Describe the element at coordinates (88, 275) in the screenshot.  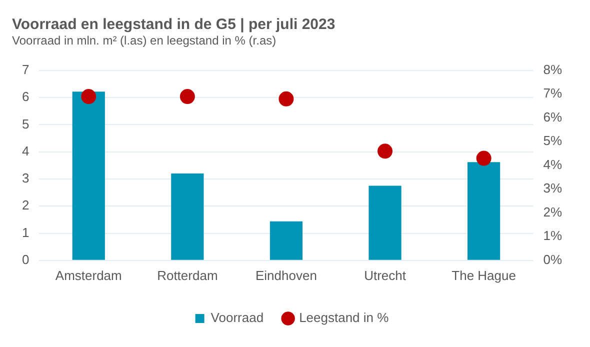
I see `x-tick-label: Amsterdam` at that location.